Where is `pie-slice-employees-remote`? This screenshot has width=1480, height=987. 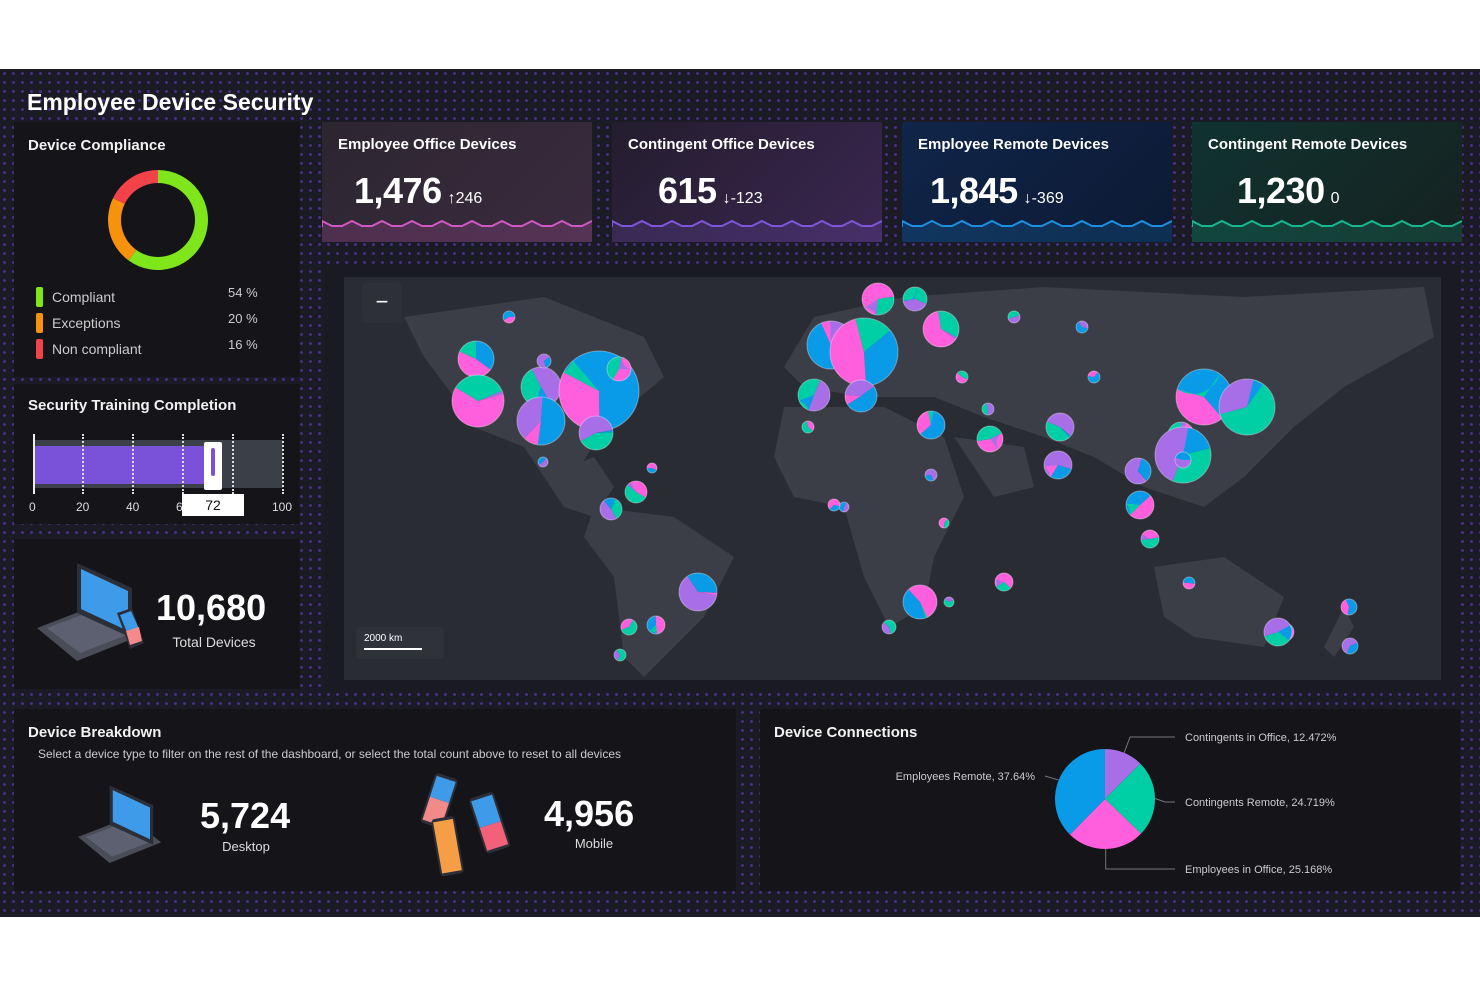
pie-slice-employees-remote is located at coordinates (1080, 792).